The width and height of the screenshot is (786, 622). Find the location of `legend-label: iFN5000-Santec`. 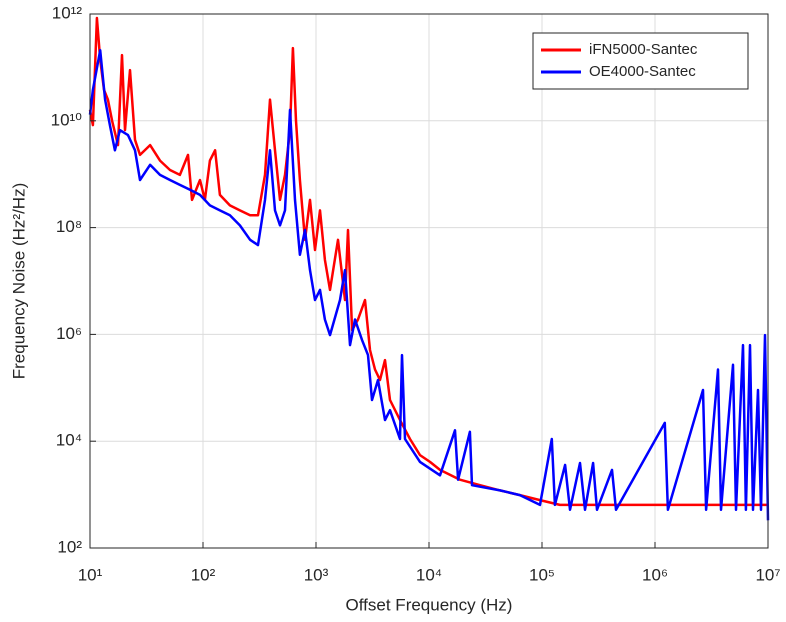

legend-label: iFN5000-Santec is located at coordinates (643, 49).